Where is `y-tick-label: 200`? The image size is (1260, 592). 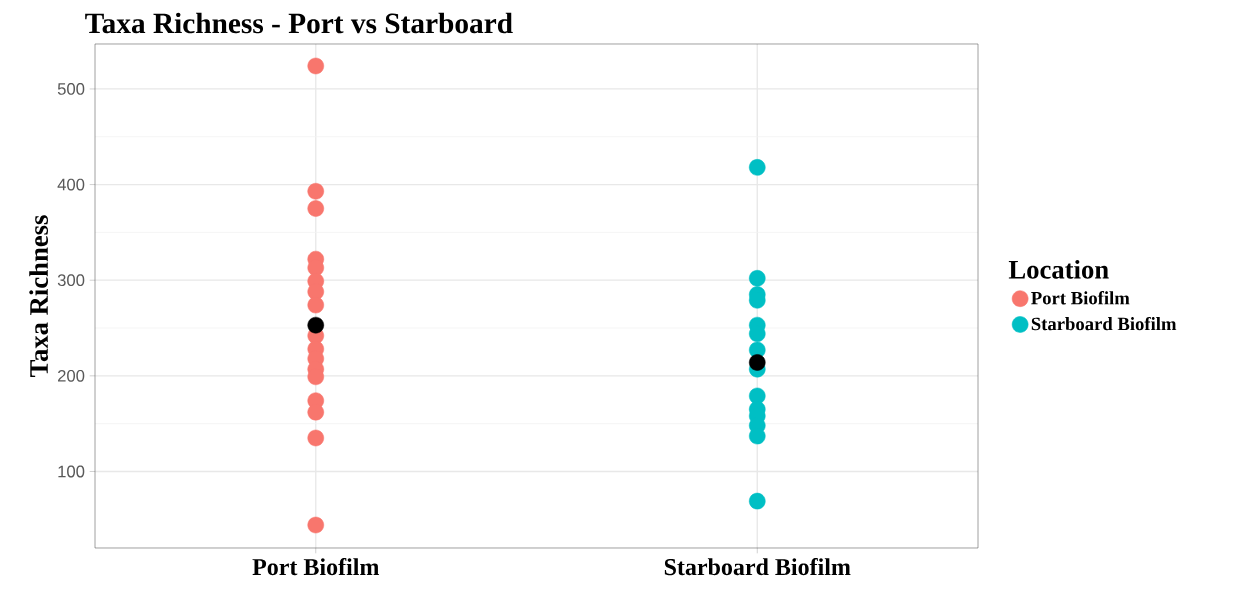
y-tick-label: 200 is located at coordinates (71, 375).